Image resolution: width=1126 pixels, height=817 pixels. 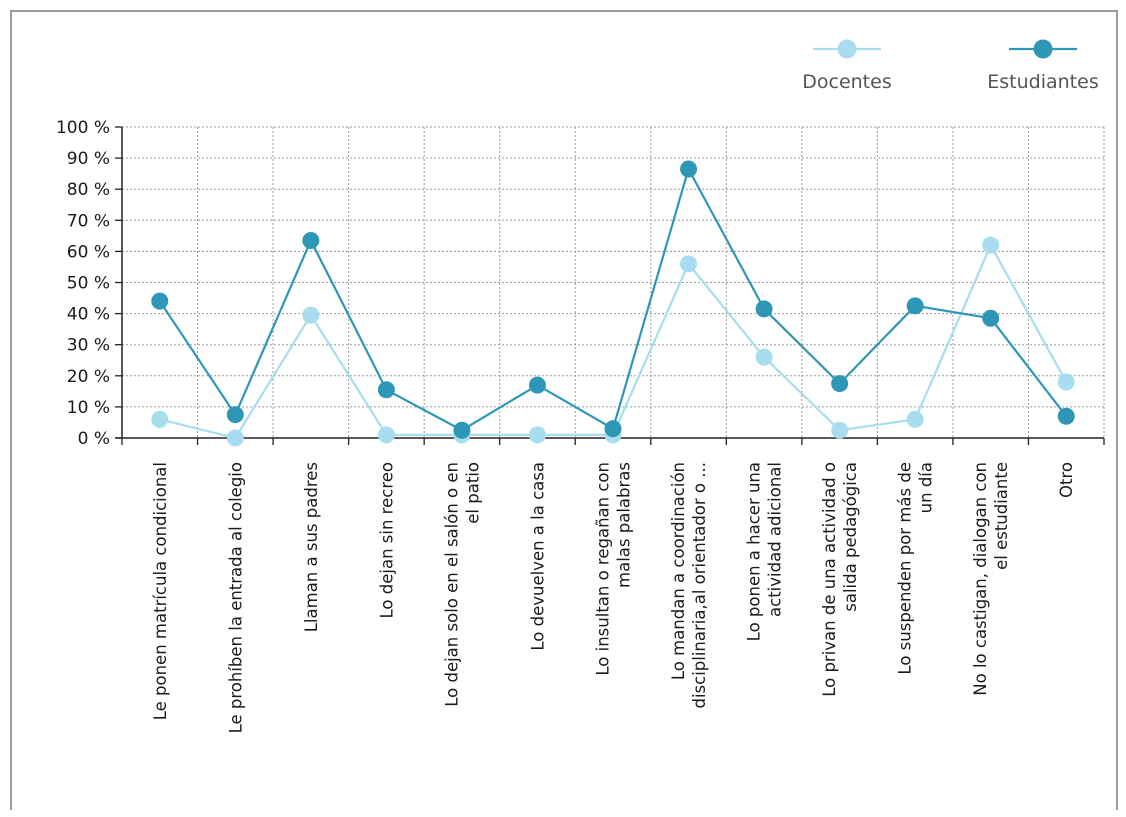 What do you see at coordinates (88, 408) in the screenshot?
I see `y-tick-label: 10 %` at bounding box center [88, 408].